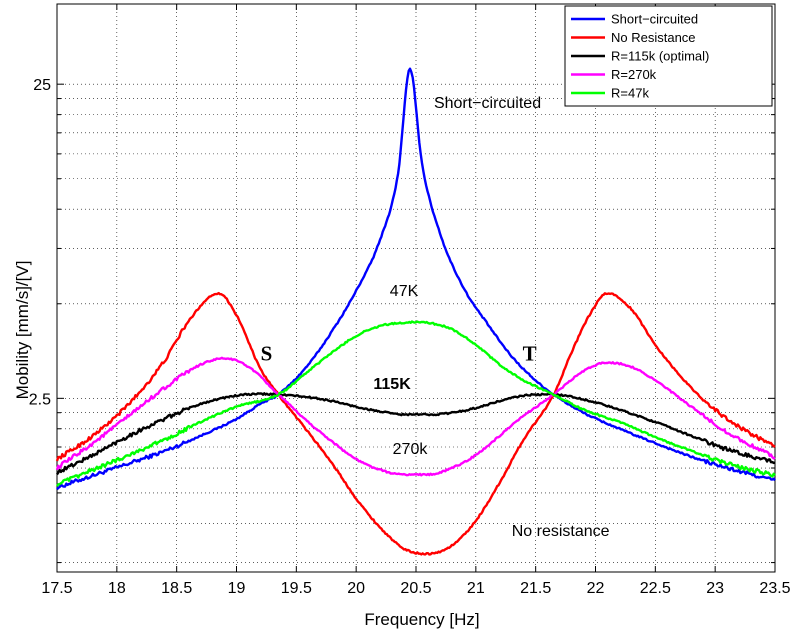 The image size is (792, 639). I want to click on x-tick-label: 22.5, so click(655, 588).